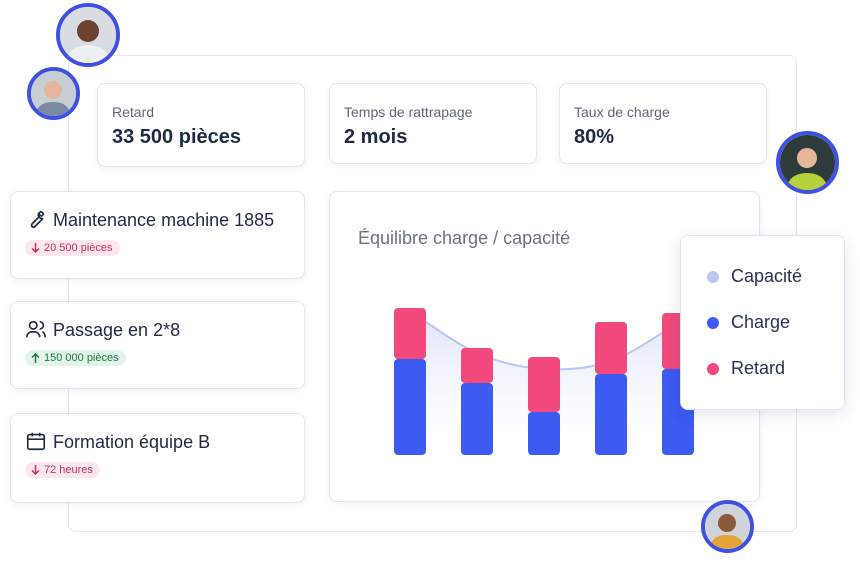 The height and width of the screenshot is (577, 860). What do you see at coordinates (663, 123) in the screenshot?
I see `kpi-card: Taux de charge 80%` at bounding box center [663, 123].